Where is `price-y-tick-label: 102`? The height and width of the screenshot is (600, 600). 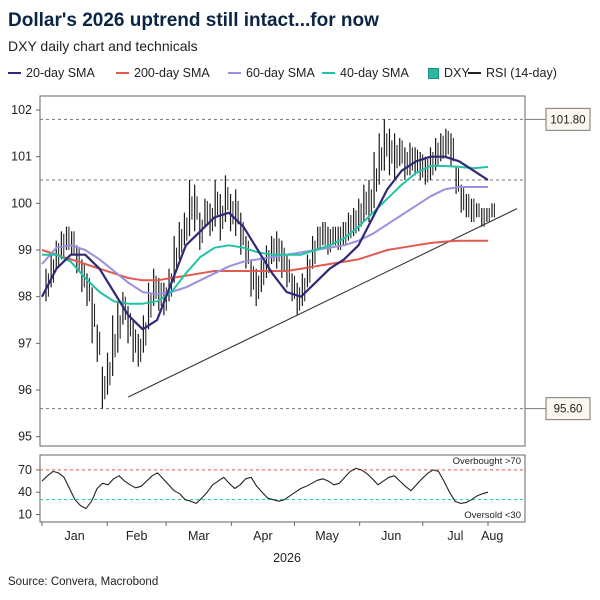 price-y-tick-label: 102 is located at coordinates (21, 110).